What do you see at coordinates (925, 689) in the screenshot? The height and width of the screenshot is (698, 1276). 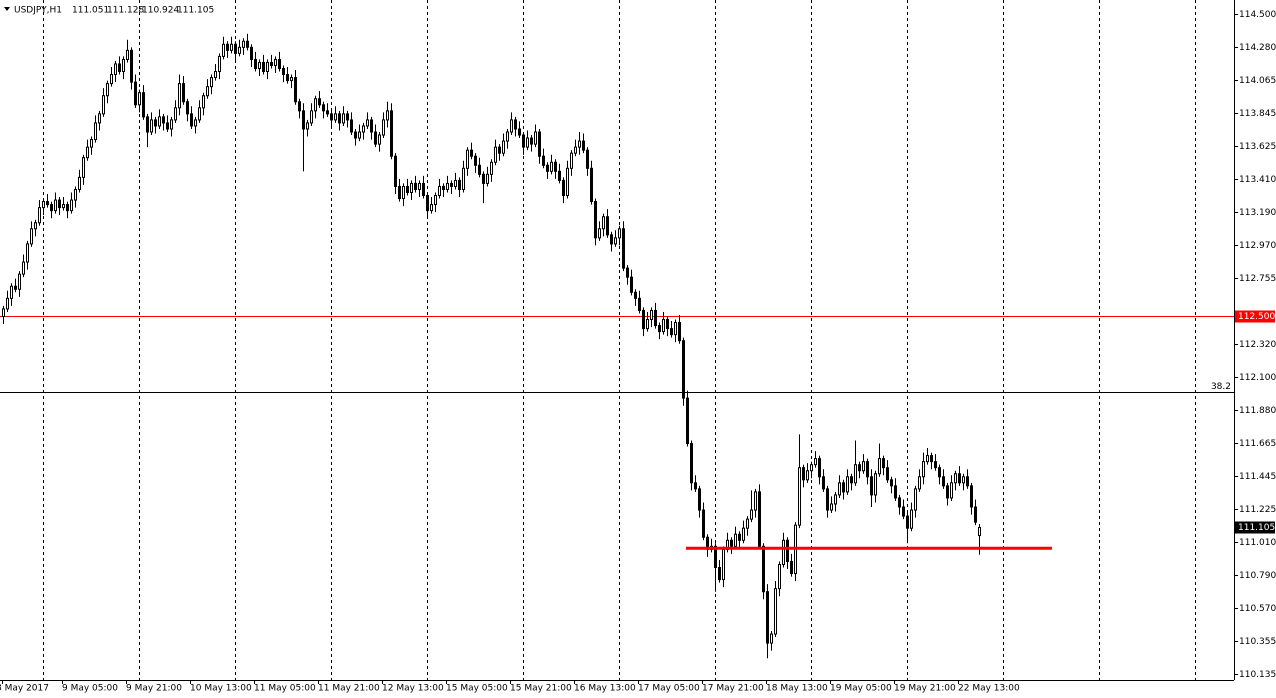 I see `x-tick-label: 19 May 21:00` at bounding box center [925, 689].